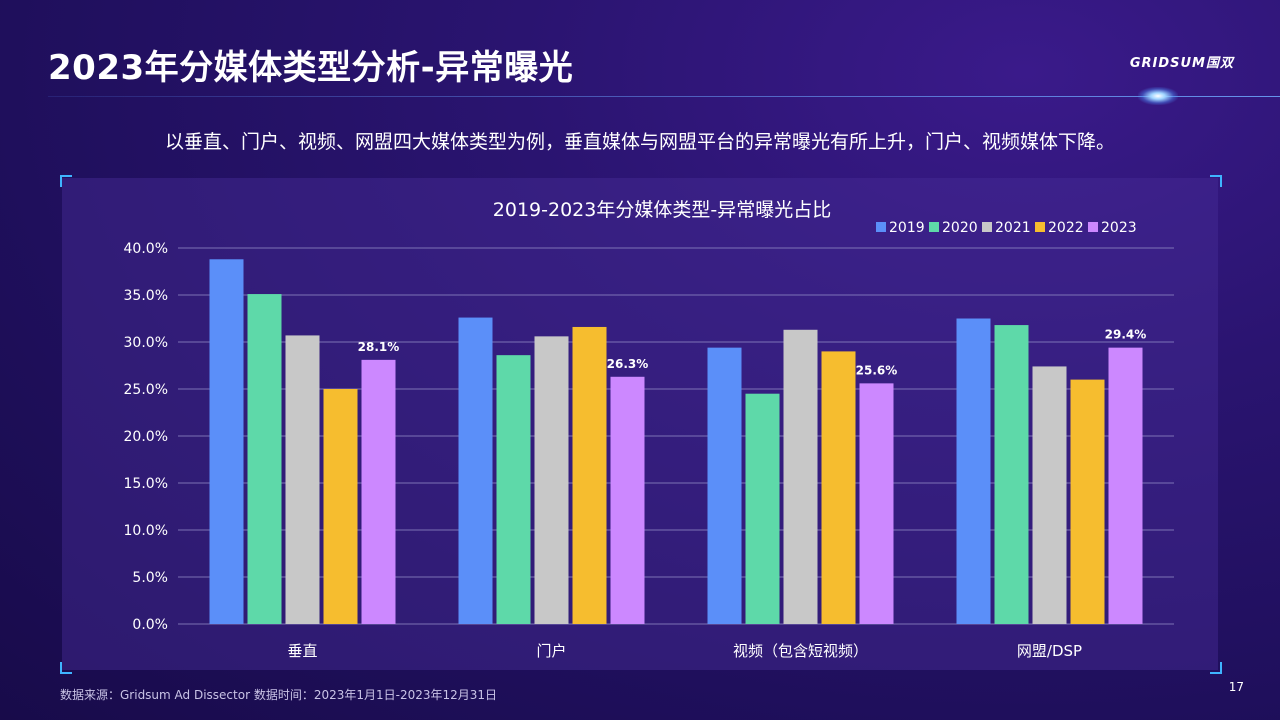  I want to click on page-title: 2023年分媒体类型分析-异常曝光, so click(311, 68).